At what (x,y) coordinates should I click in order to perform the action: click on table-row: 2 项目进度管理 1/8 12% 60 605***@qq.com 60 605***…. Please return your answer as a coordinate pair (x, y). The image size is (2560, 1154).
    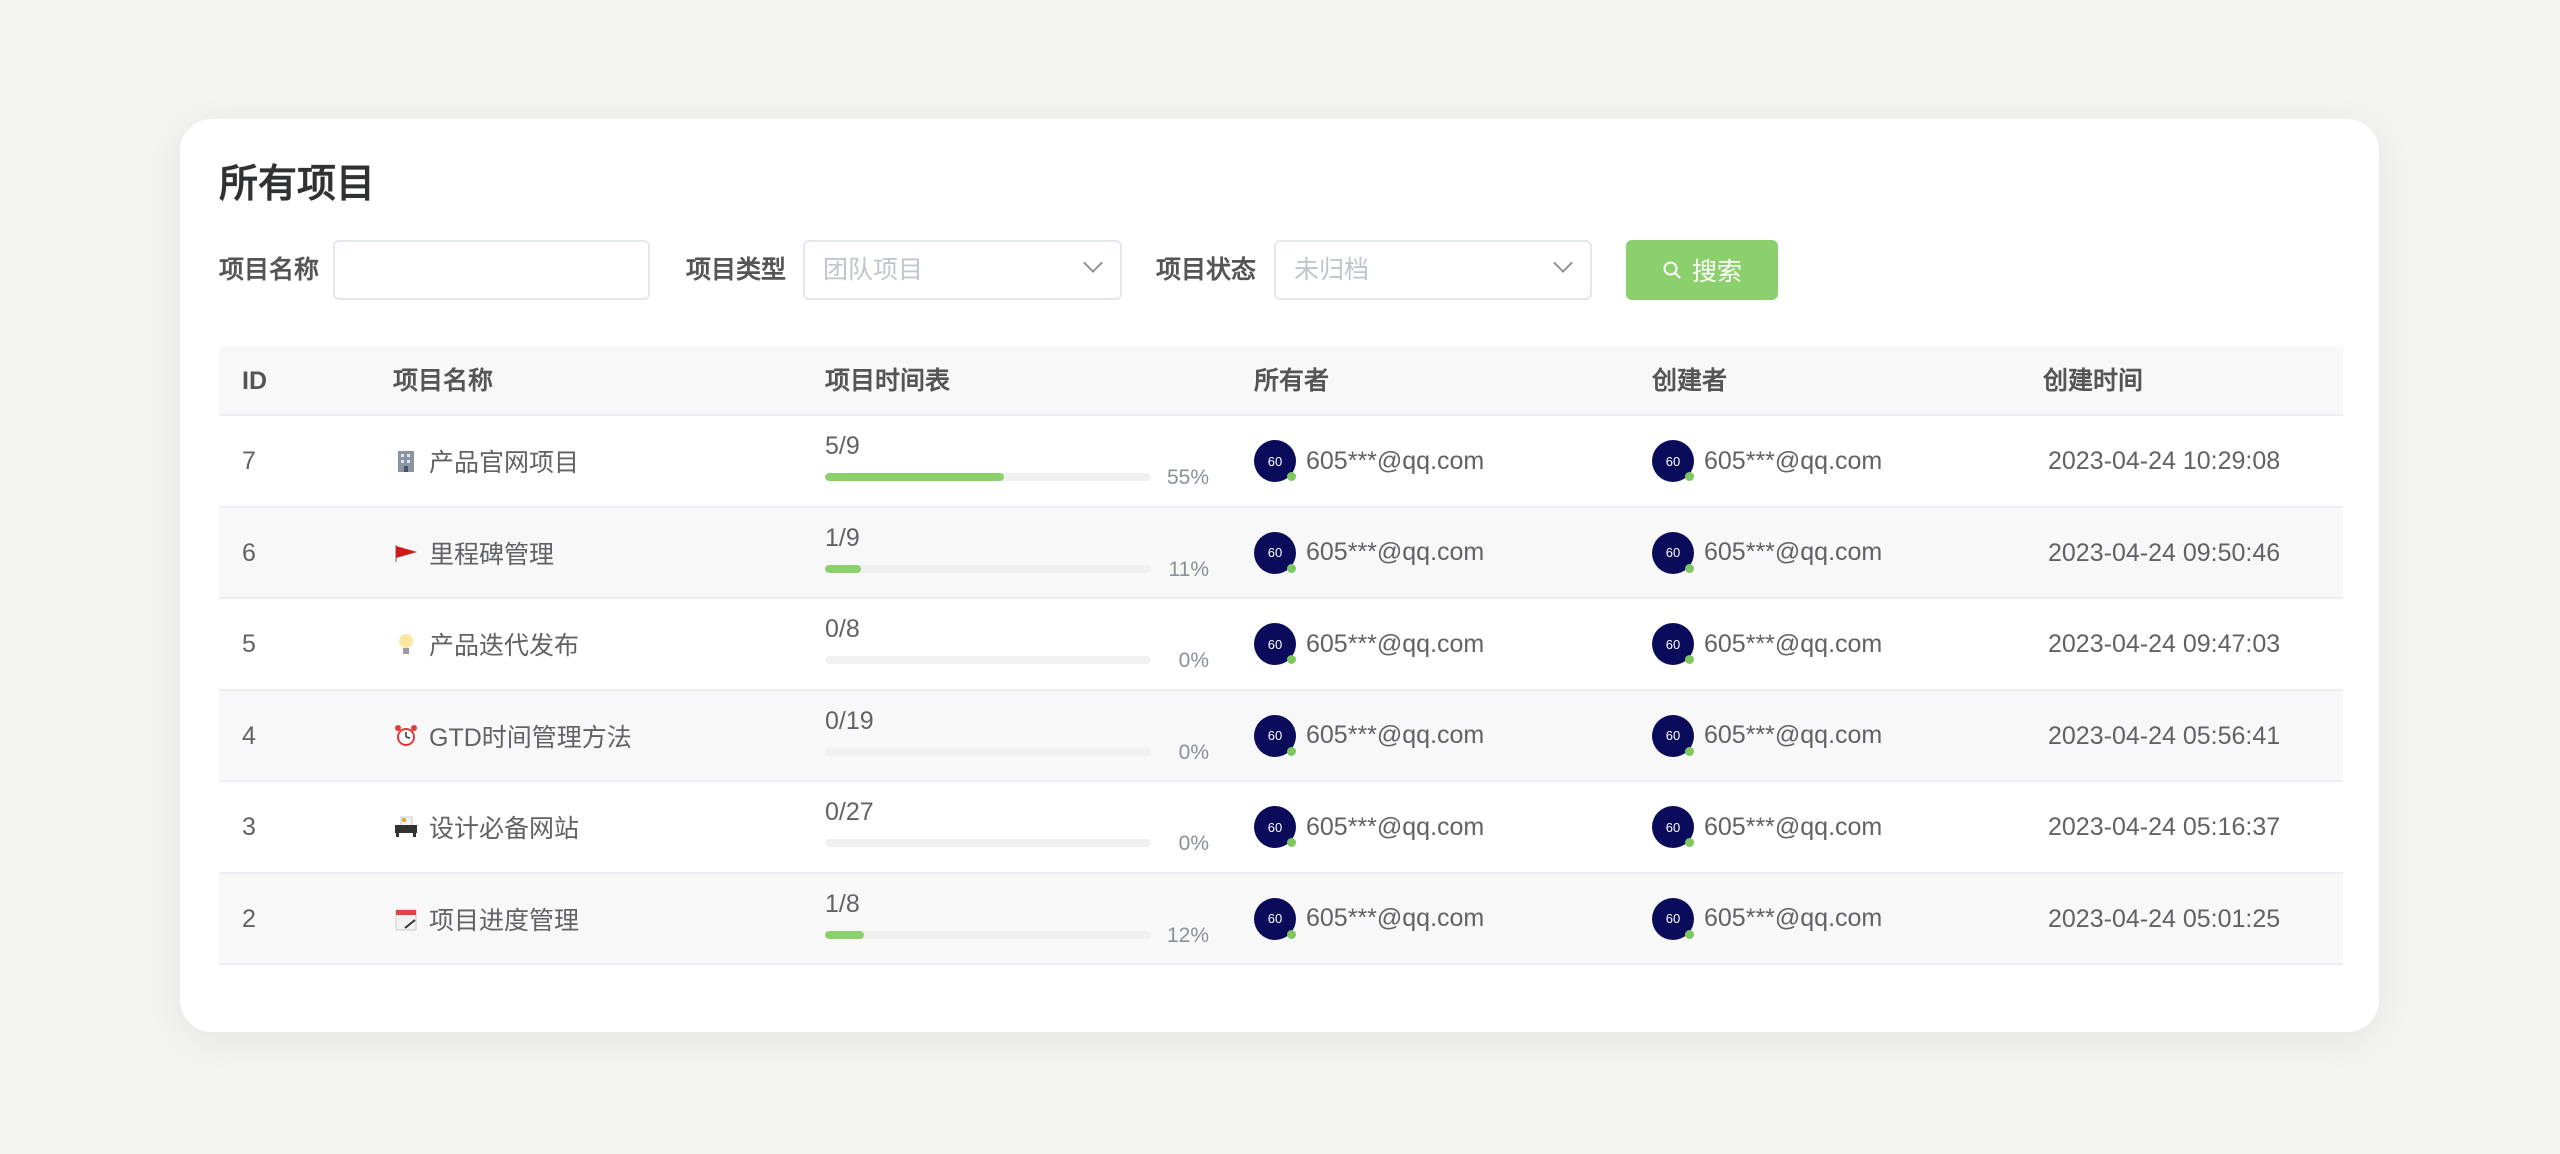
    Looking at the image, I should click on (1281, 919).